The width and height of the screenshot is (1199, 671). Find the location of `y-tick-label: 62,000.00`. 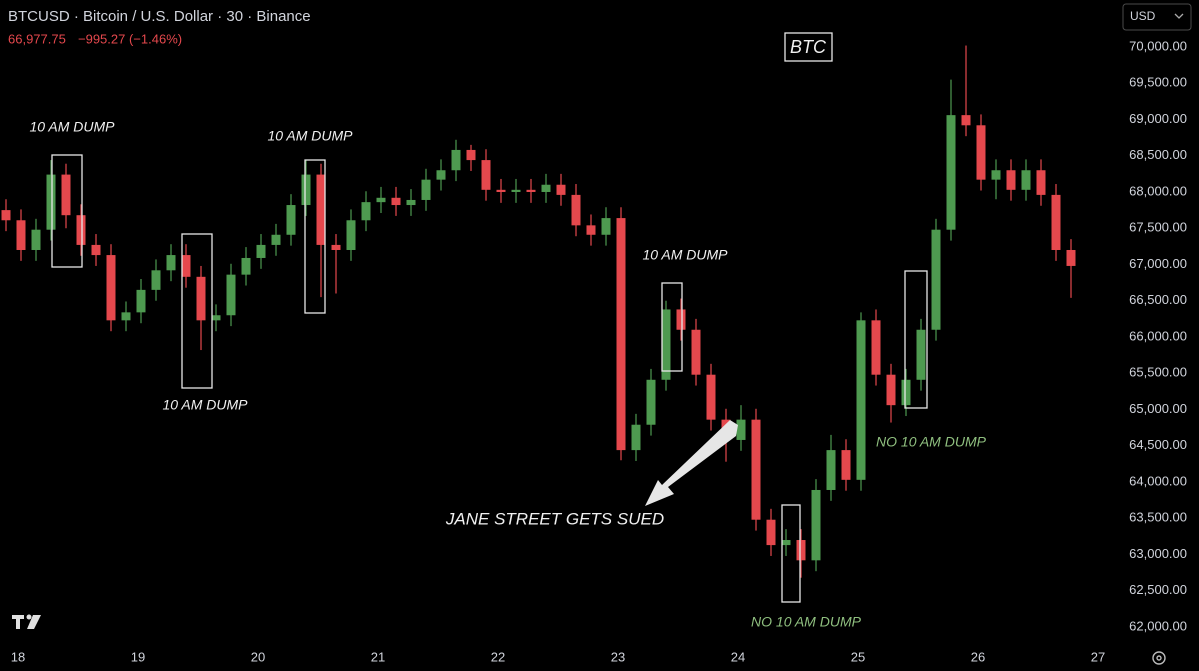

y-tick-label: 62,000.00 is located at coordinates (1158, 625).